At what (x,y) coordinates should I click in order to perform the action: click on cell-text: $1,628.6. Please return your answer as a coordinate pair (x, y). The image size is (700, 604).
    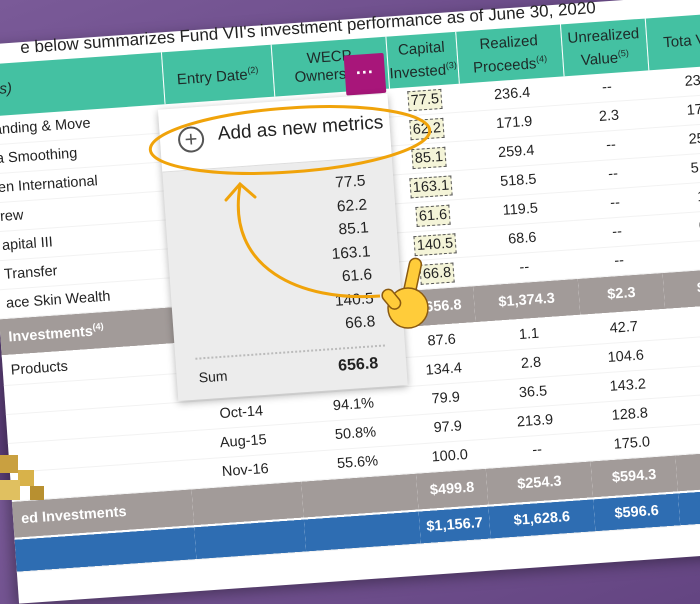
    Looking at the image, I should click on (542, 519).